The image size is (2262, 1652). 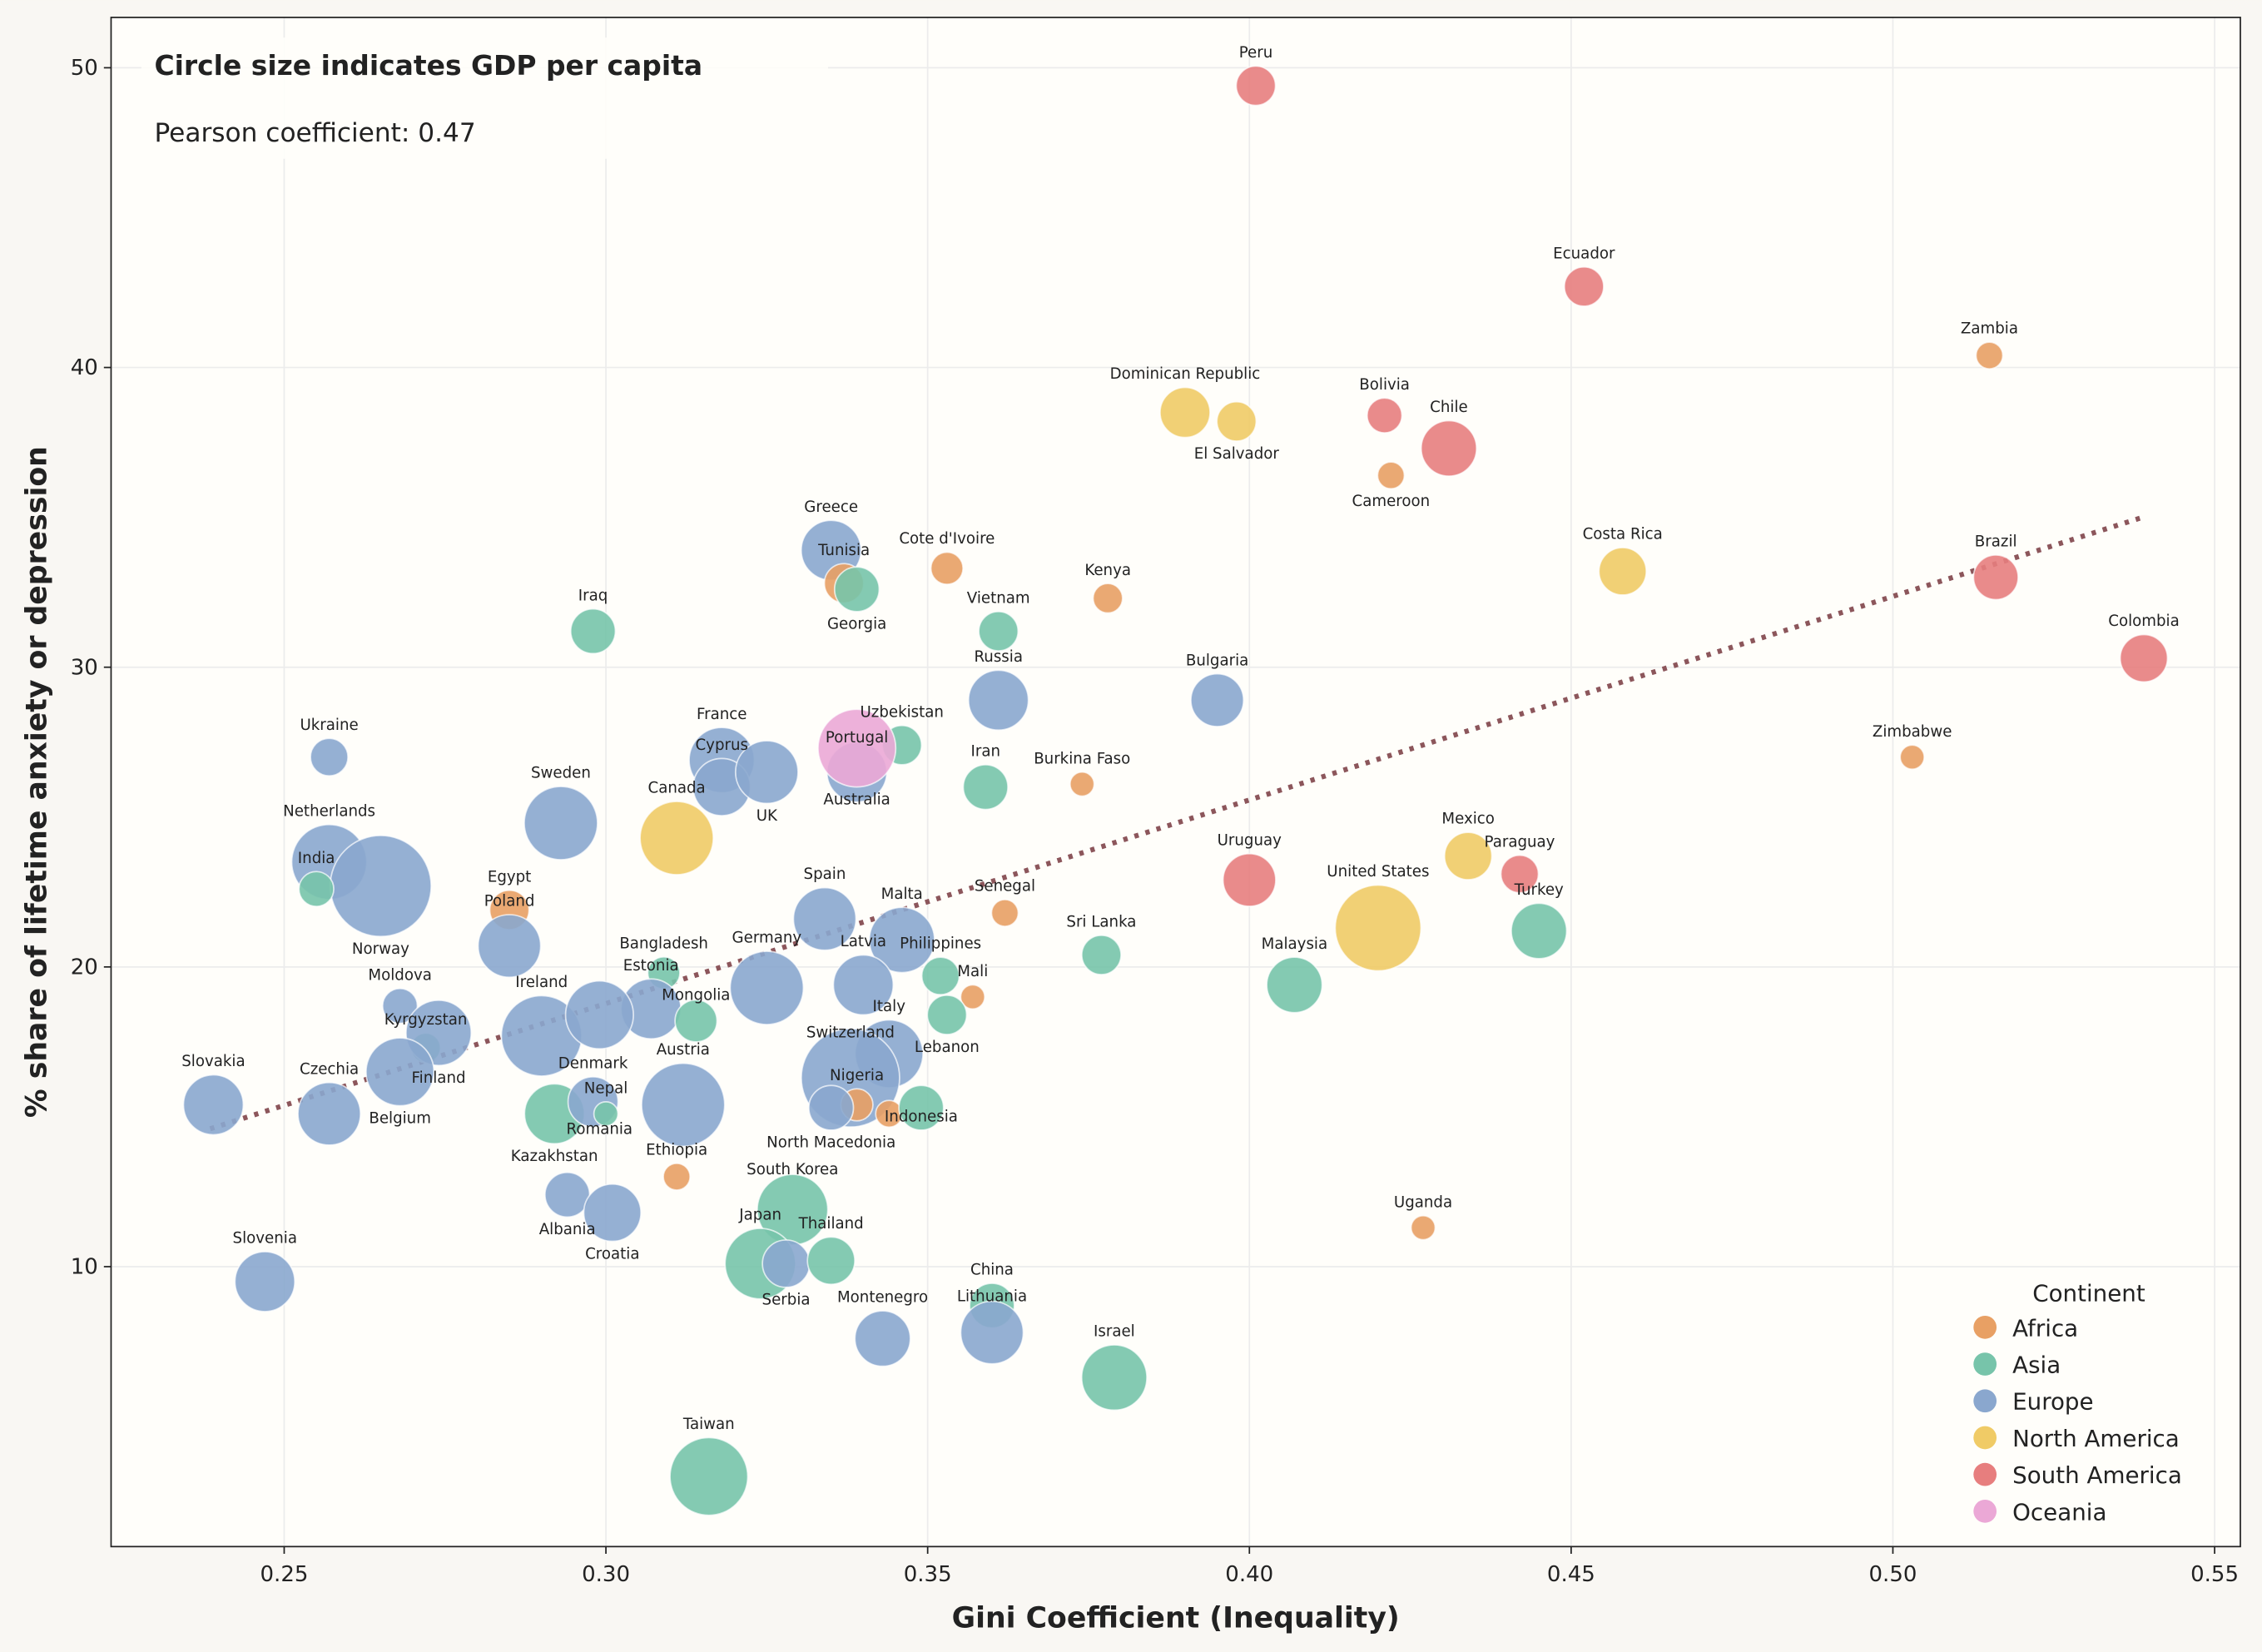 I want to click on point-label: France, so click(x=722, y=714).